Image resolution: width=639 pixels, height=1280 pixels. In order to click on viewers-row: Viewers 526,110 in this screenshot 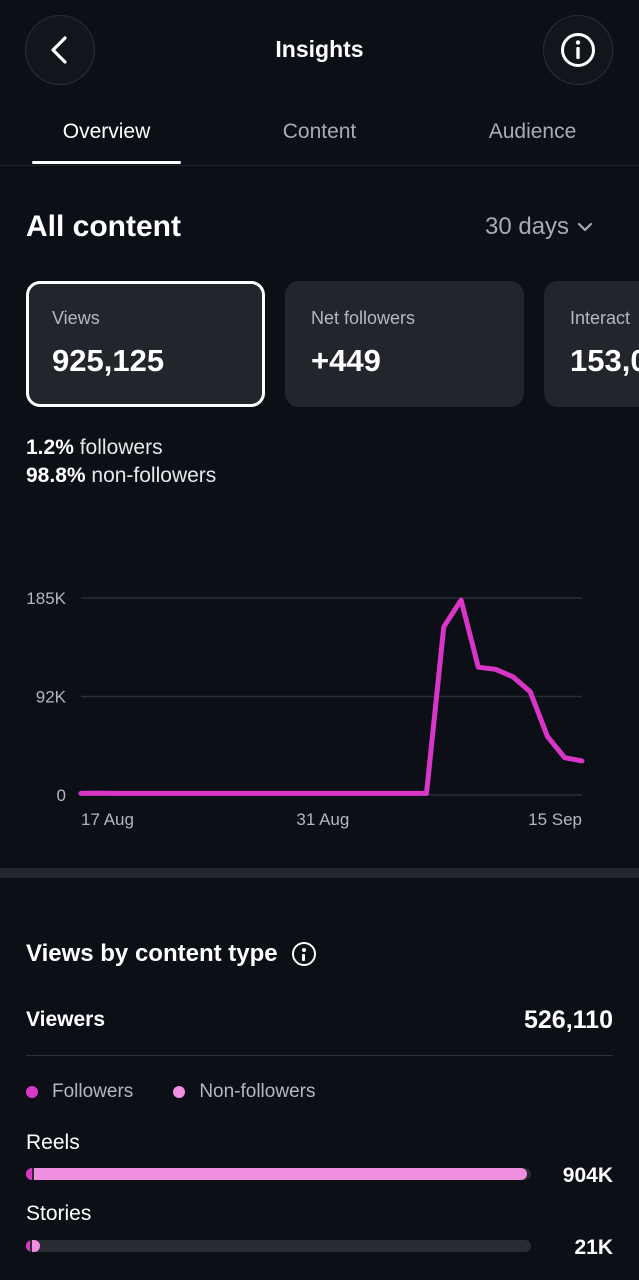, I will do `click(319, 1031)`.